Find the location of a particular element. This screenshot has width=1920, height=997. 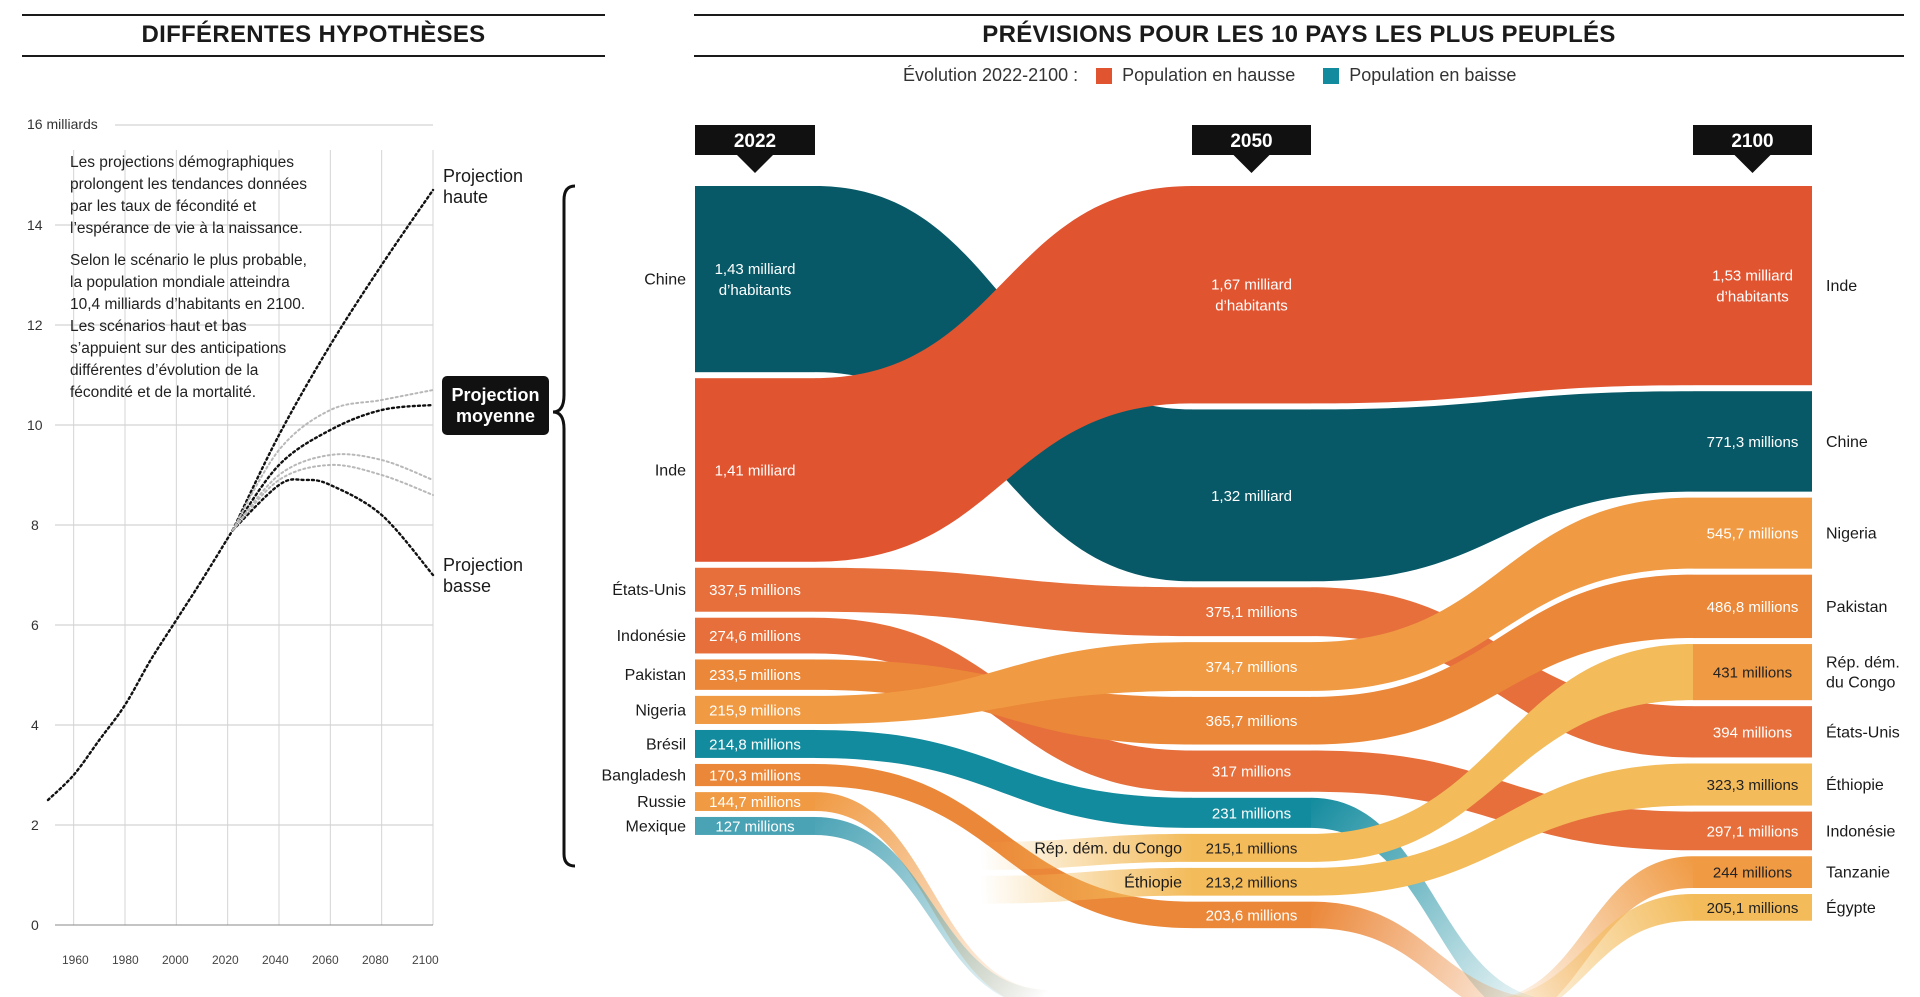

node-value-2022-etats-unis: 337,5 millions is located at coordinates (755, 590).